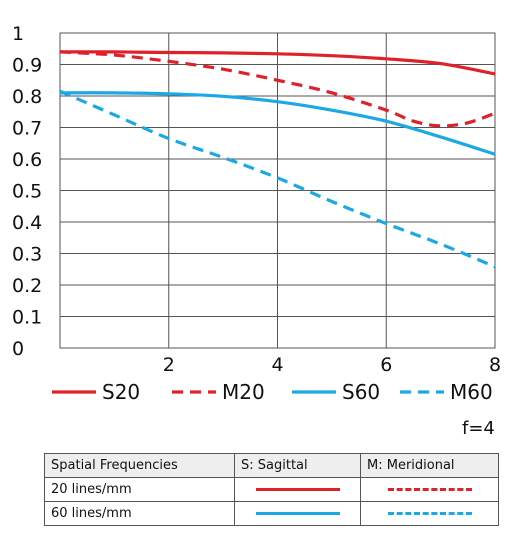 The image size is (519, 554). Describe the element at coordinates (27, 223) in the screenshot. I see `y-tick-label: 0.4` at that location.